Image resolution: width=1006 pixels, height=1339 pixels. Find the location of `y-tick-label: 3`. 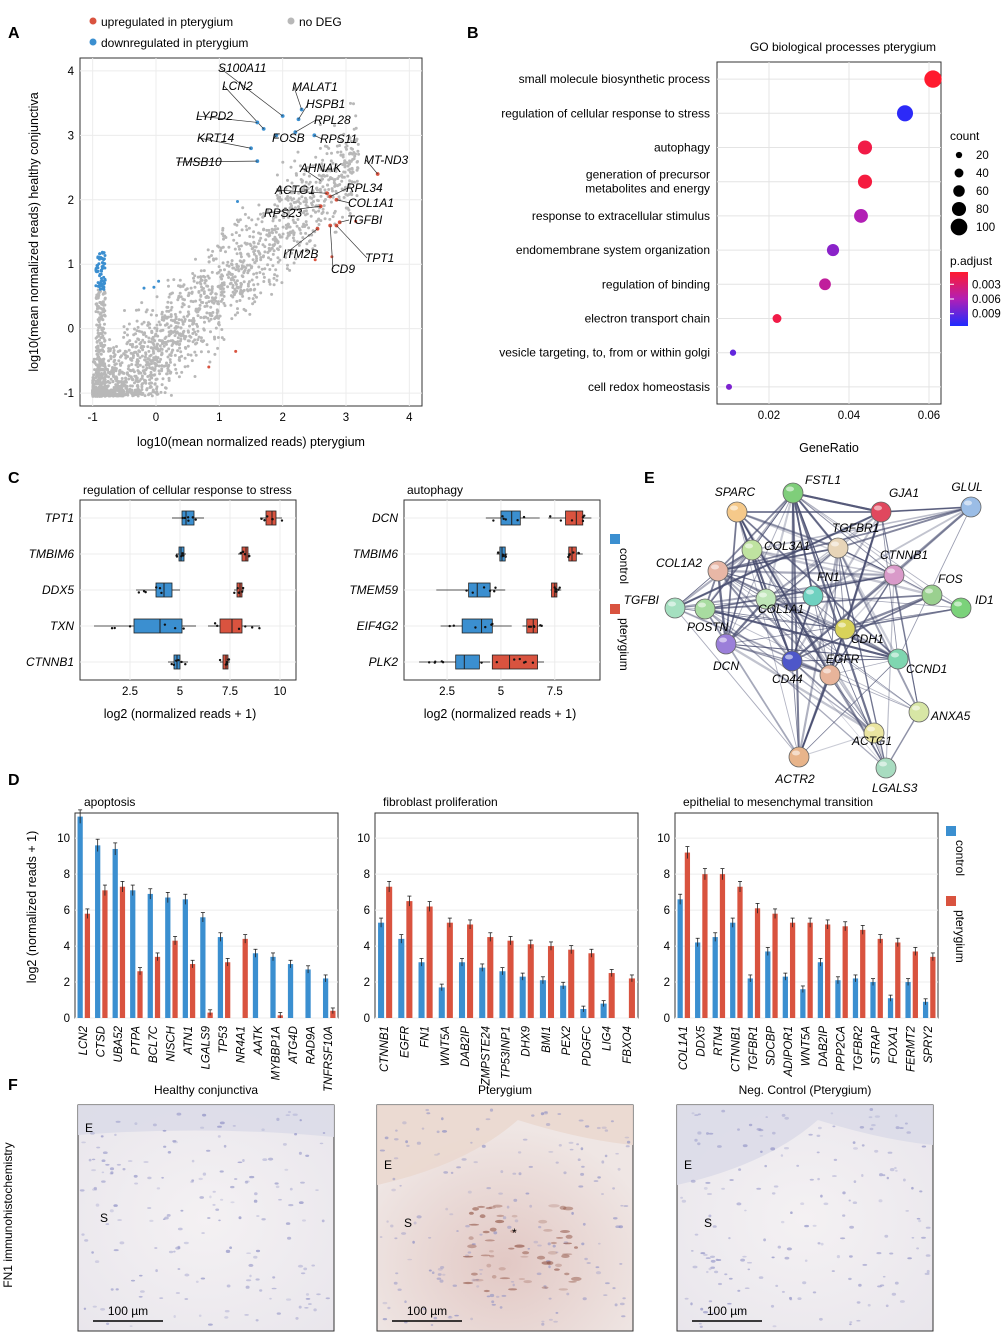

y-tick-label: 3 is located at coordinates (71, 136).